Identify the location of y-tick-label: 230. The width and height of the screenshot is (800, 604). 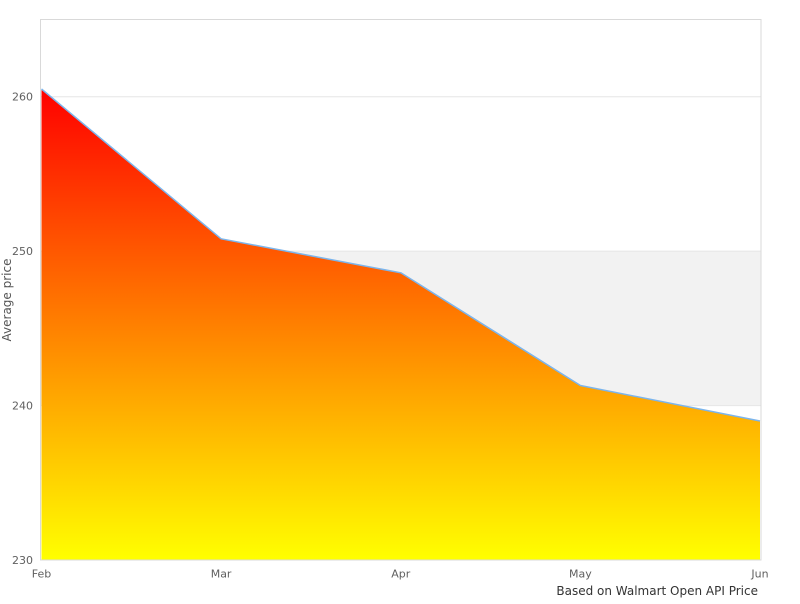
(22, 560).